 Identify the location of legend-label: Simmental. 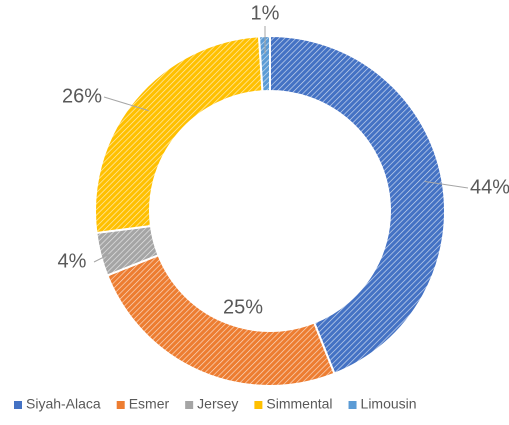
(299, 404).